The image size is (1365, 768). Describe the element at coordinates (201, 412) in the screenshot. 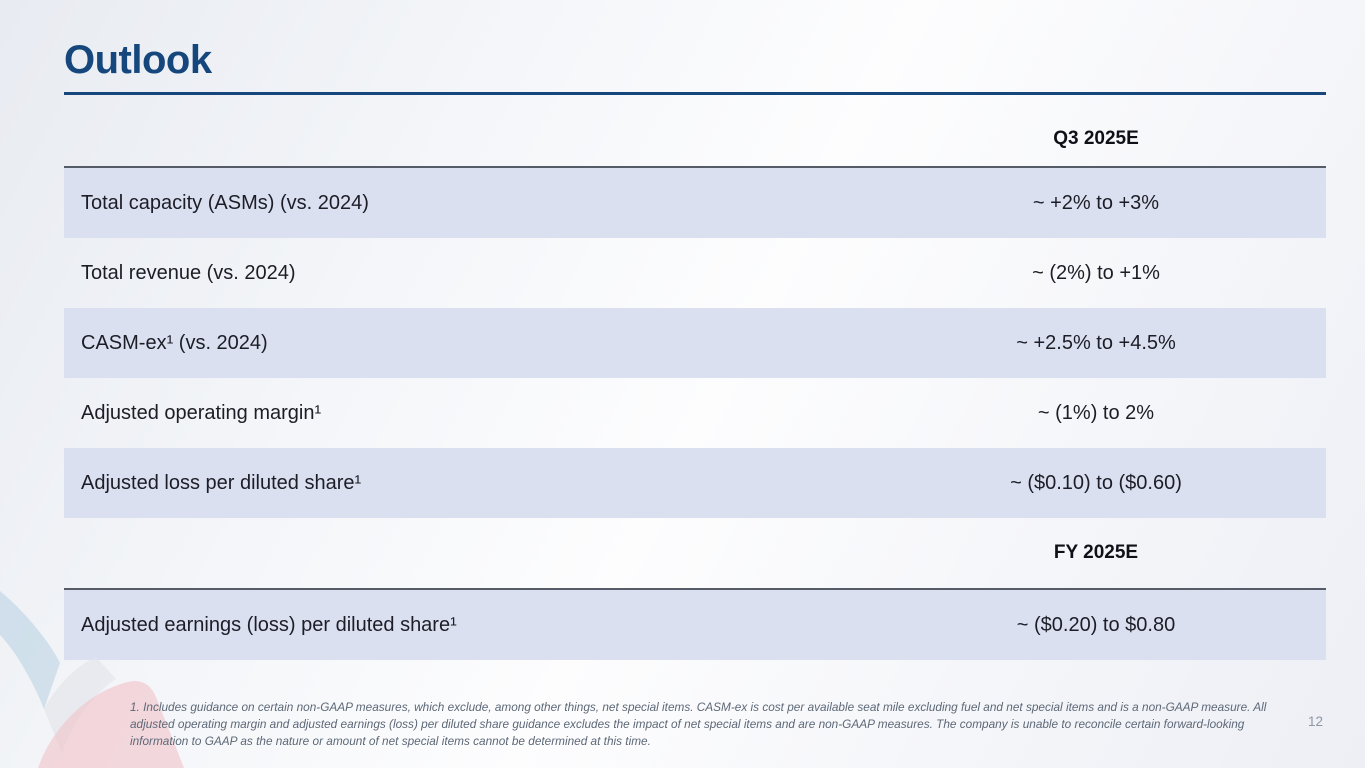

I see `row-label: Adjusted operating margin¹` at that location.